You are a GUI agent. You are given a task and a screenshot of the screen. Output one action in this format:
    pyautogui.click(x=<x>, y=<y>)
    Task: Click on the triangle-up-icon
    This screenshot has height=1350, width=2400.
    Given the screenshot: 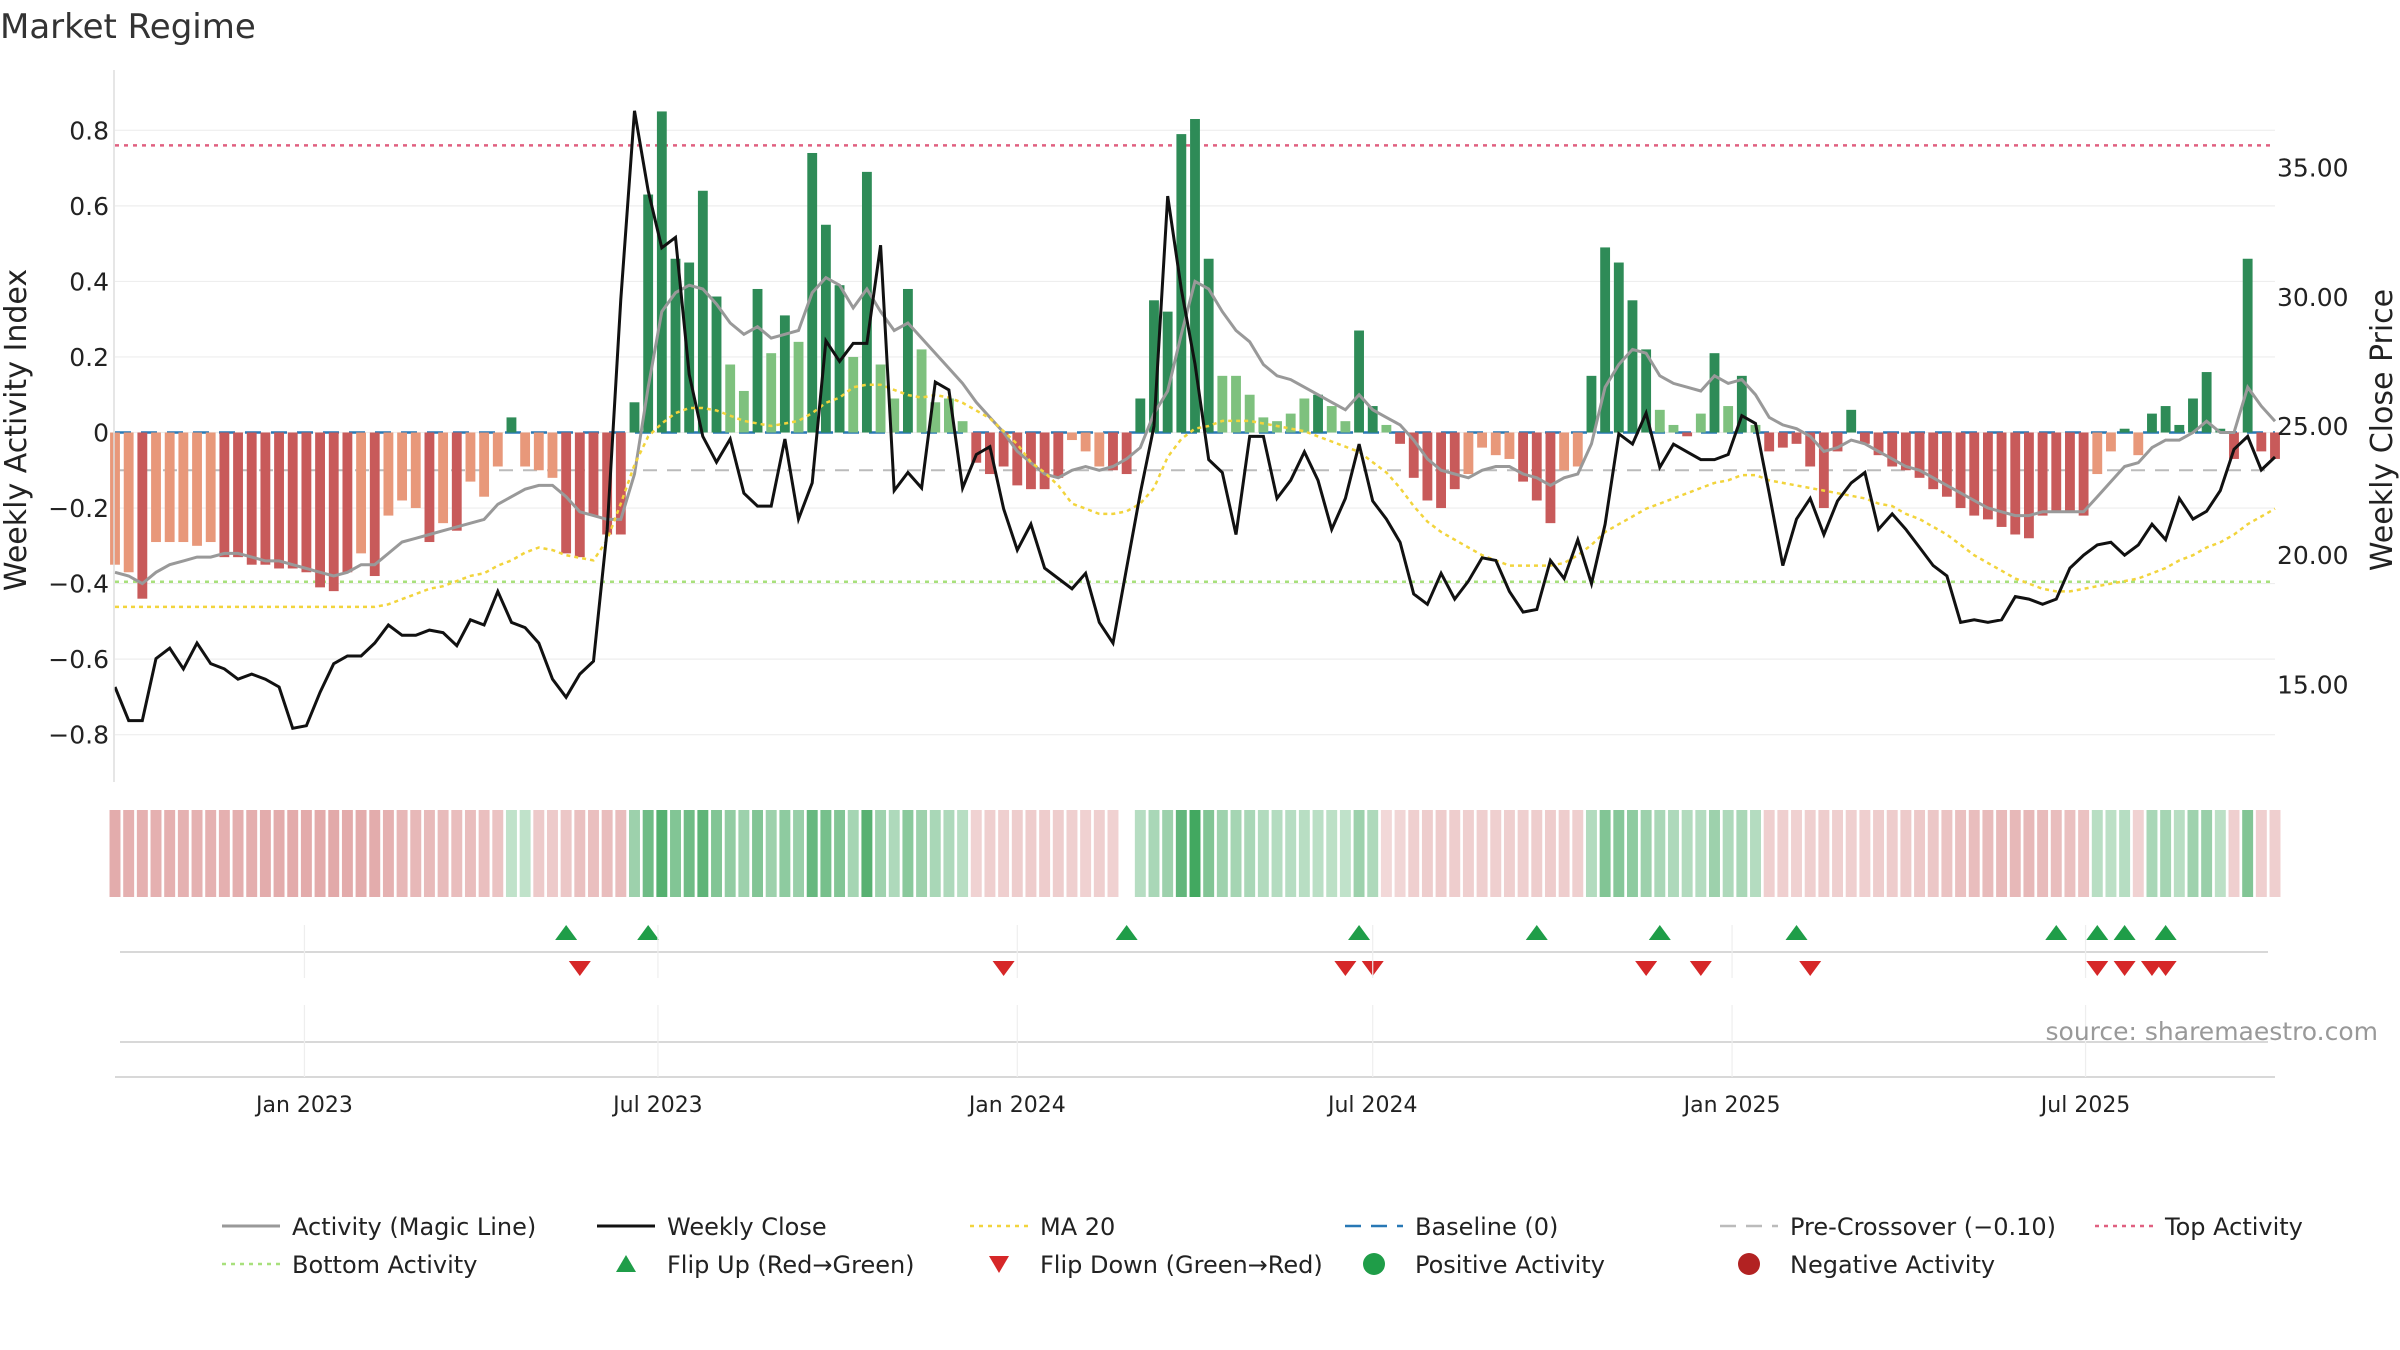 What is the action you would take?
    pyautogui.click(x=626, y=1263)
    